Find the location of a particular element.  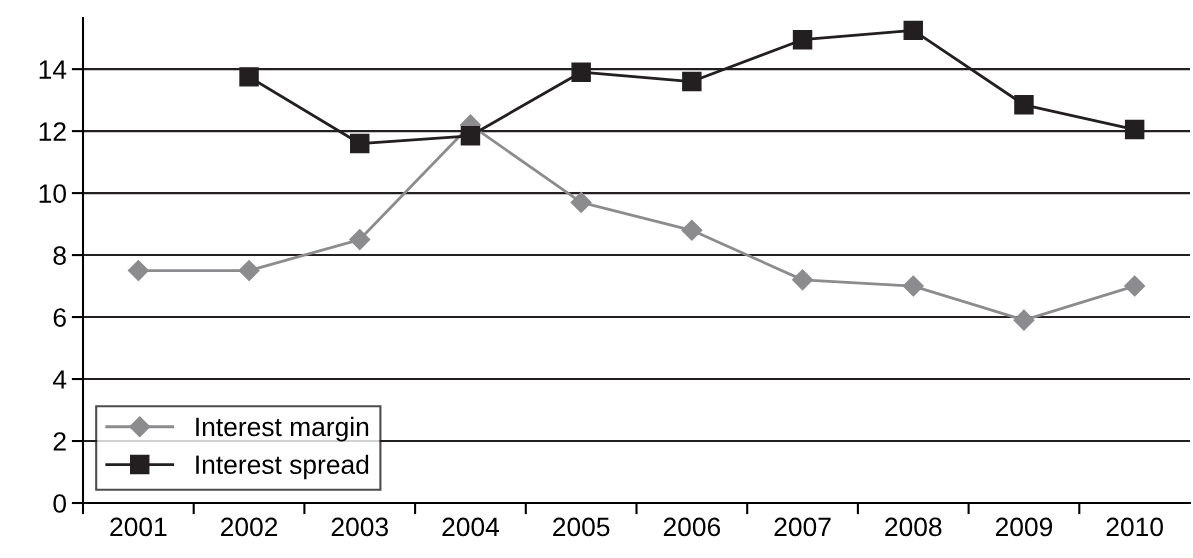

x-tick-label: 2006 is located at coordinates (692, 527).